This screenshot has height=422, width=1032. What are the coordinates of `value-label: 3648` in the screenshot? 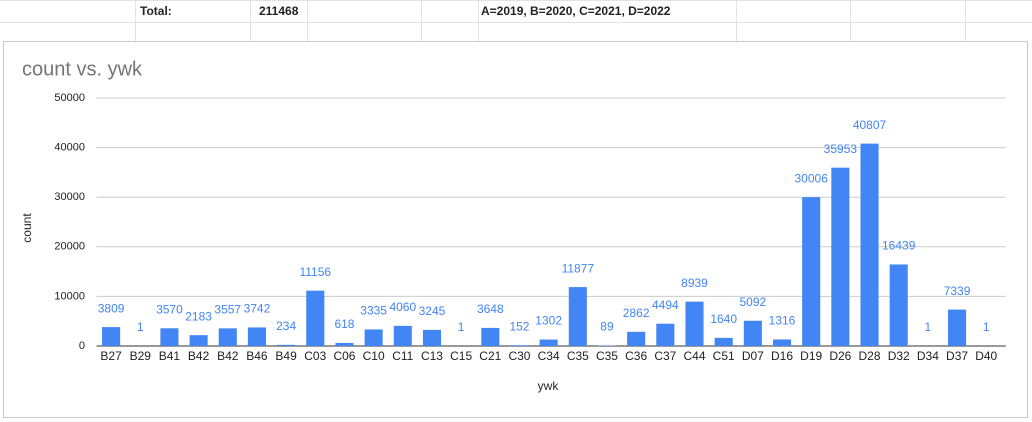 It's located at (490, 309).